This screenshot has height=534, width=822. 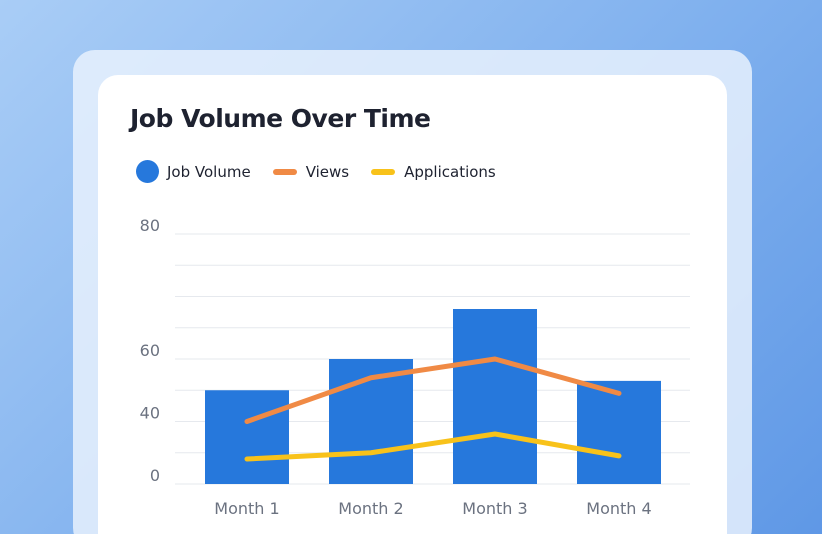 What do you see at coordinates (280, 118) in the screenshot?
I see `chart-title: Job Volume Over Time` at bounding box center [280, 118].